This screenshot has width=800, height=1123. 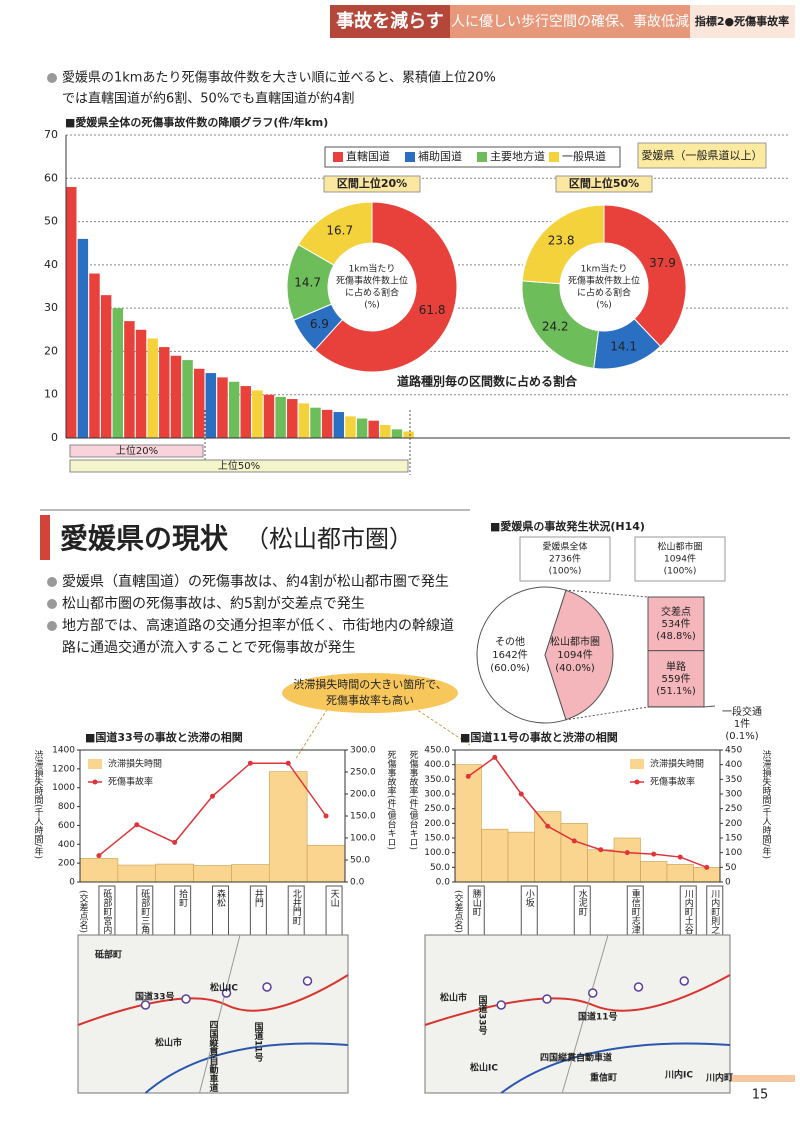 What do you see at coordinates (155, 997) in the screenshot?
I see `map-label: 国道33号` at bounding box center [155, 997].